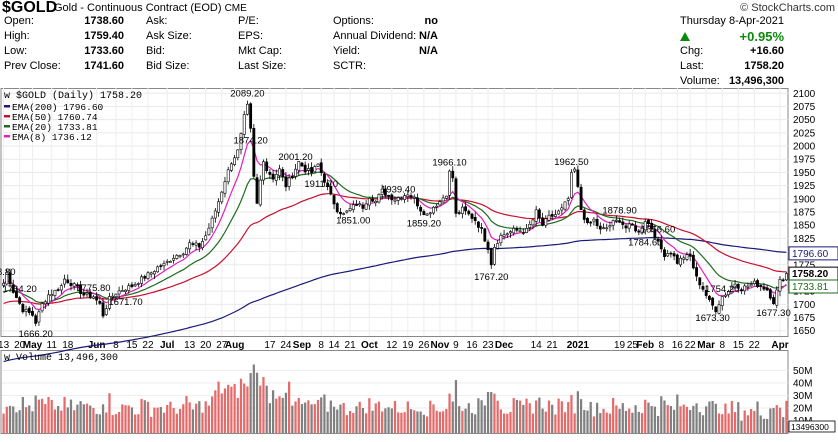 The height and width of the screenshot is (442, 838). What do you see at coordinates (93, 288) in the screenshot?
I see `price-label: 1775.80` at bounding box center [93, 288].